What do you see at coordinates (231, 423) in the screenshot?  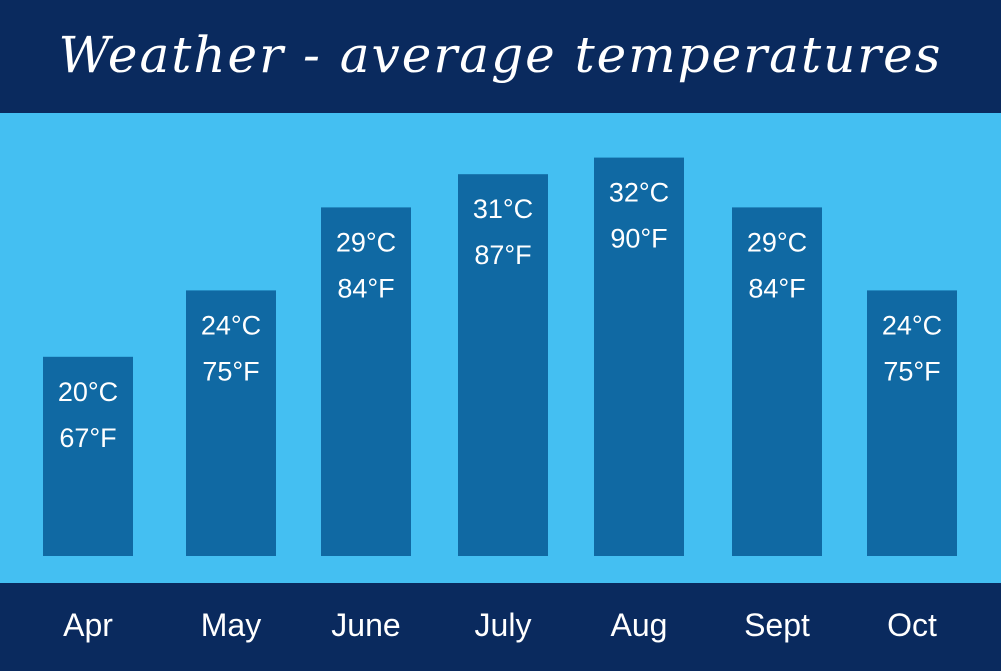 I see `bar-may` at bounding box center [231, 423].